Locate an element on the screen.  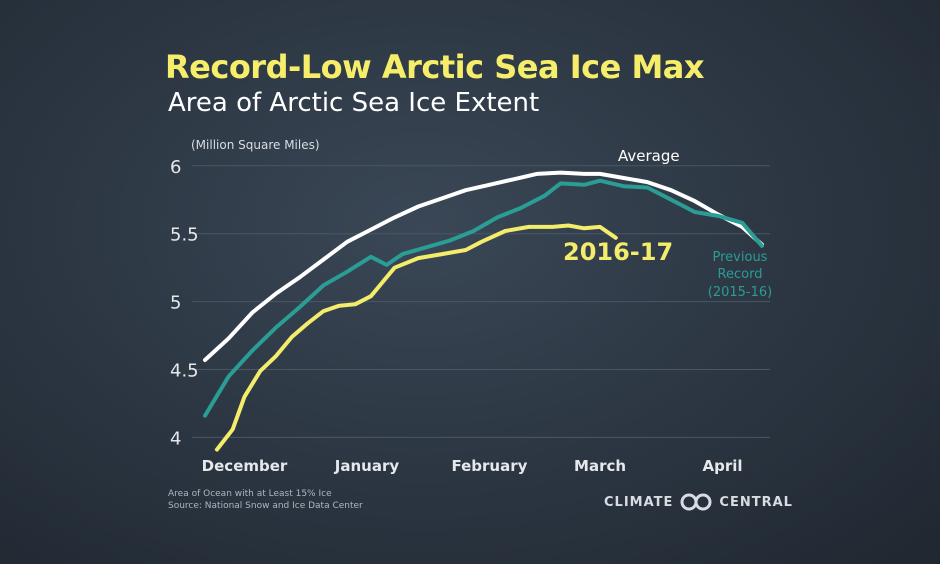
x-tick-label: April is located at coordinates (722, 466).